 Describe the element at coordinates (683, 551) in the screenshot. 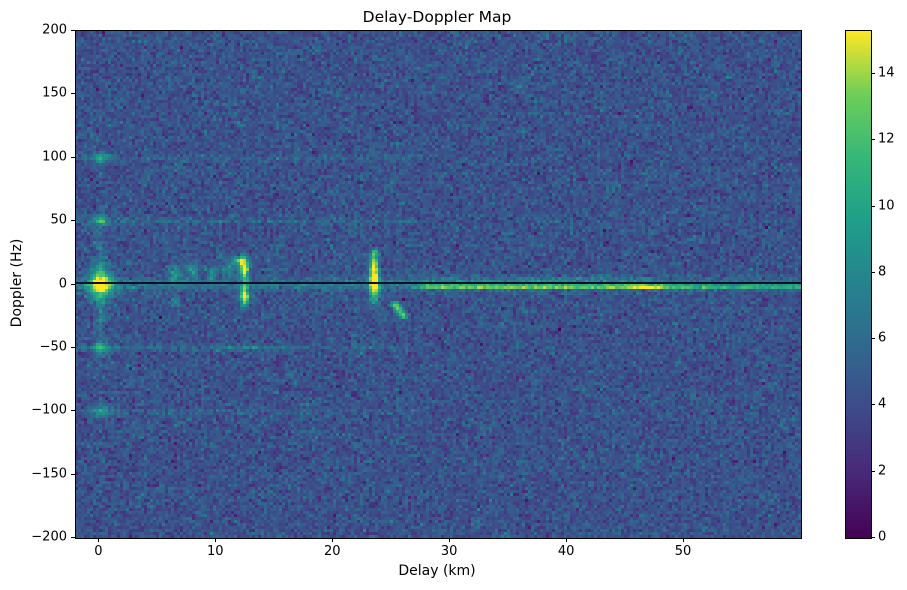

I see `x-tick-label: 50` at that location.